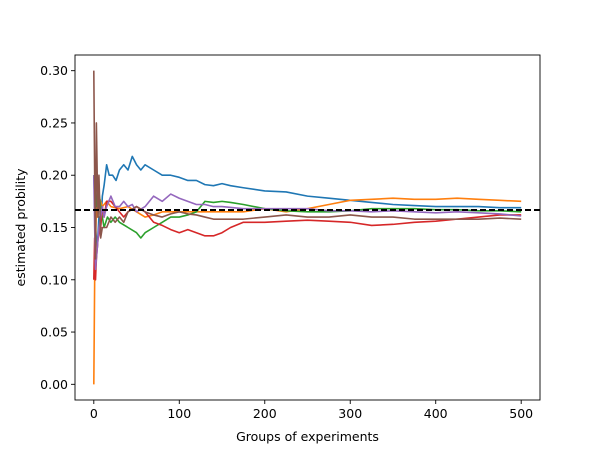 The height and width of the screenshot is (450, 600). Describe the element at coordinates (54, 122) in the screenshot. I see `y-tick-label: 0.25` at that location.